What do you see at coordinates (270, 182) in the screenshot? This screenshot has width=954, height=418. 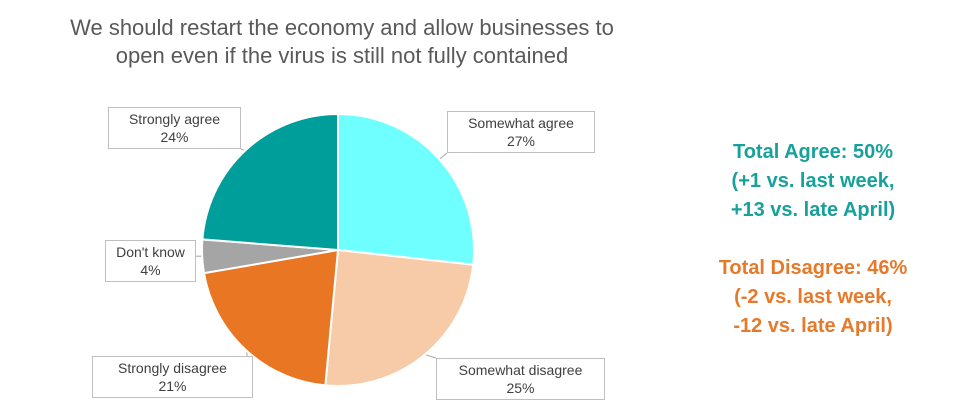 I see `pie-slice-strongly-agree` at bounding box center [270, 182].